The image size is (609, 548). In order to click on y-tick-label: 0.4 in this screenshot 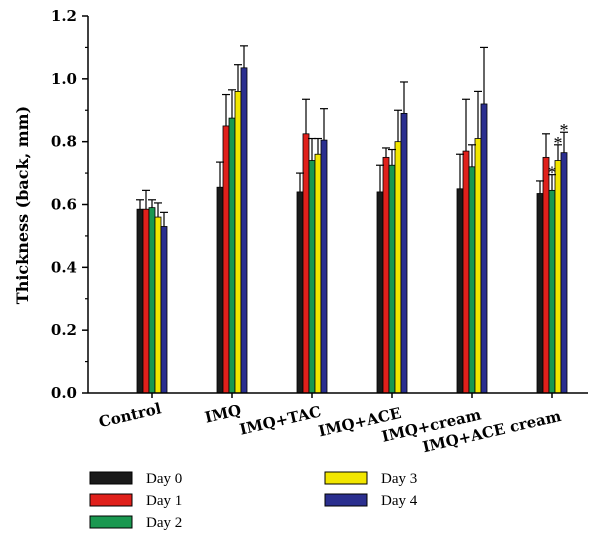, I will do `click(64, 267)`.